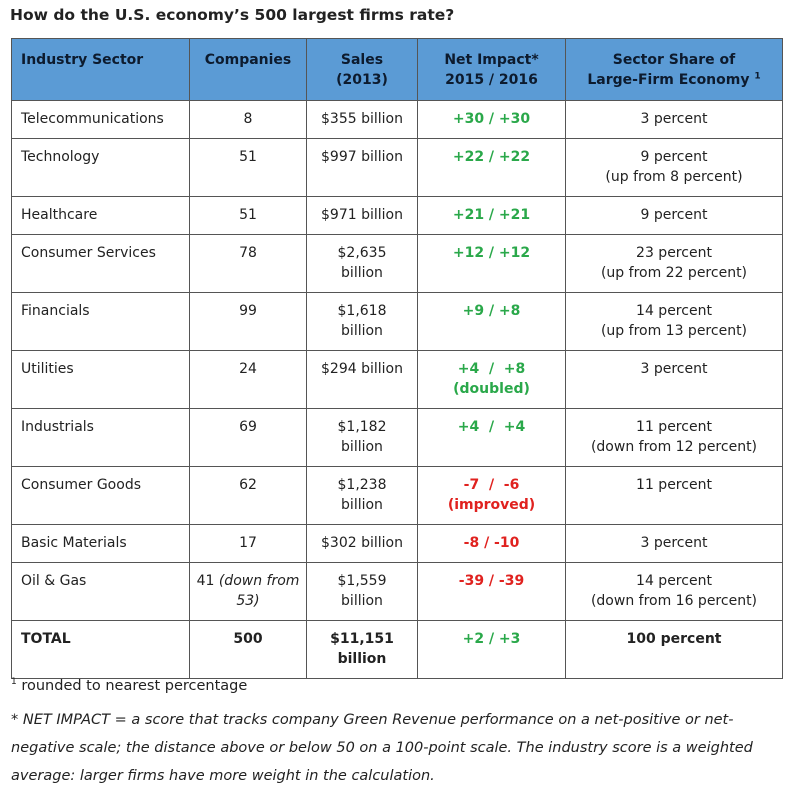  I want to click on header-sales: Sales (2013), so click(362, 69).